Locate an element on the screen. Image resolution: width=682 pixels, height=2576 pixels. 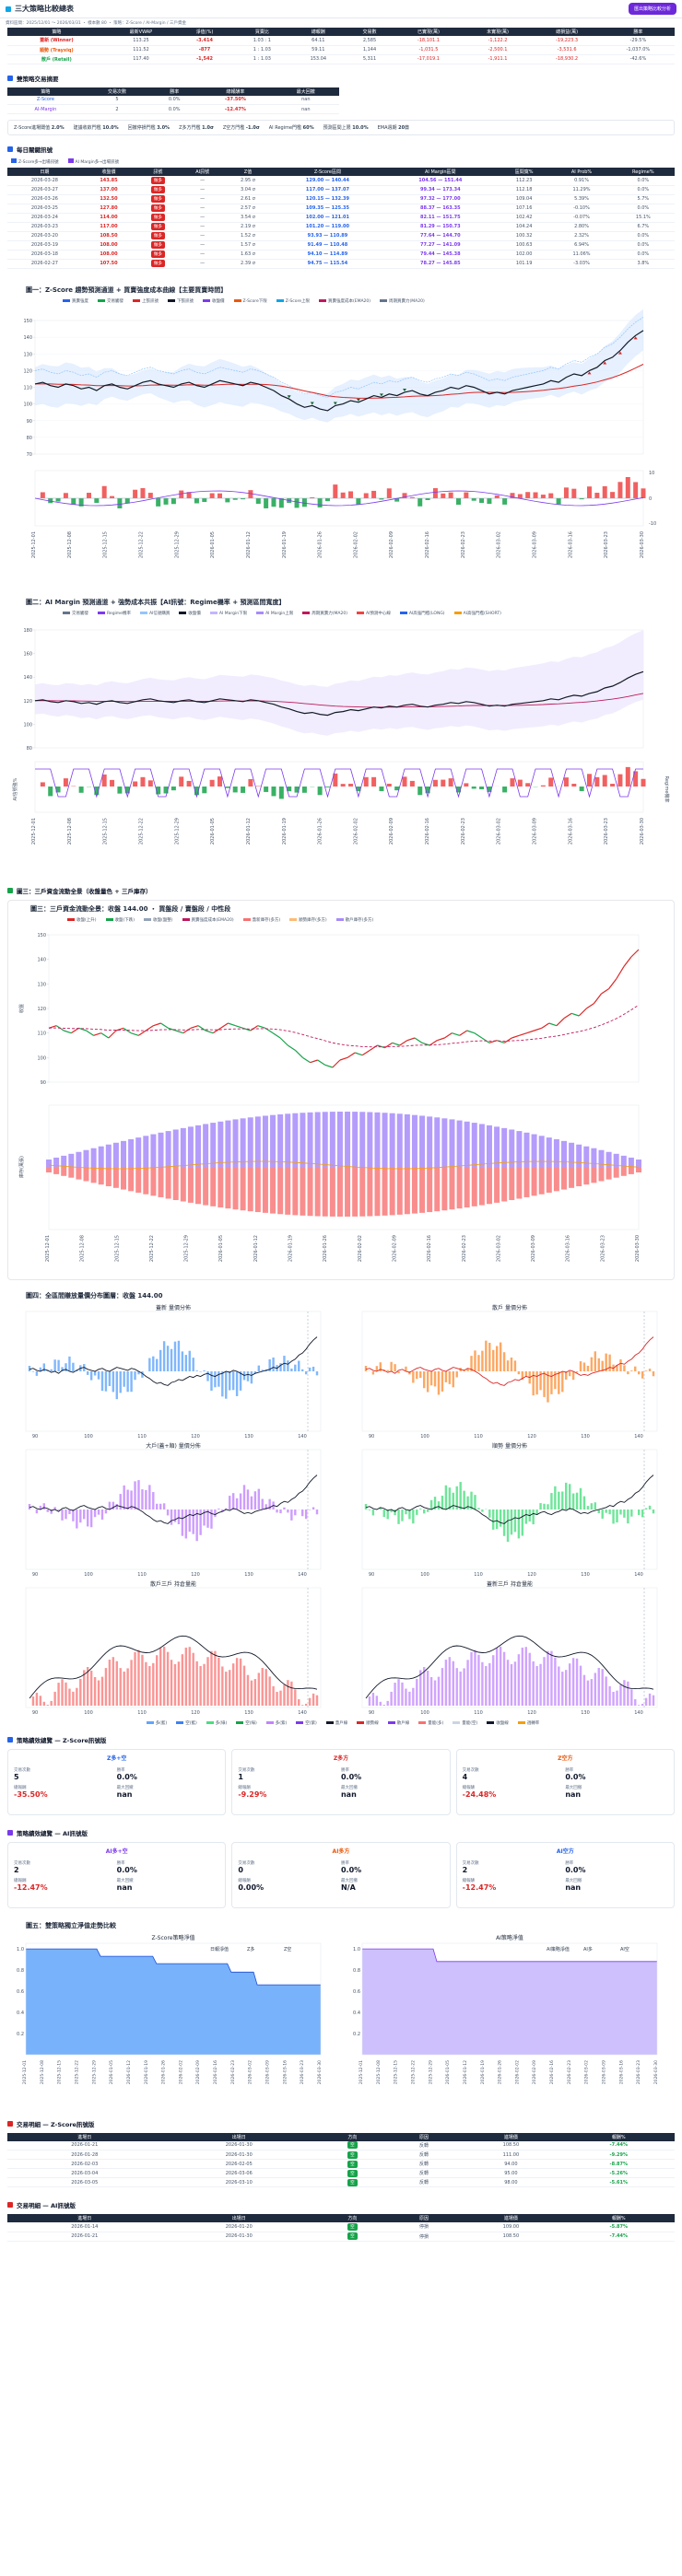
up-signal-marker is located at coordinates (589, 372).